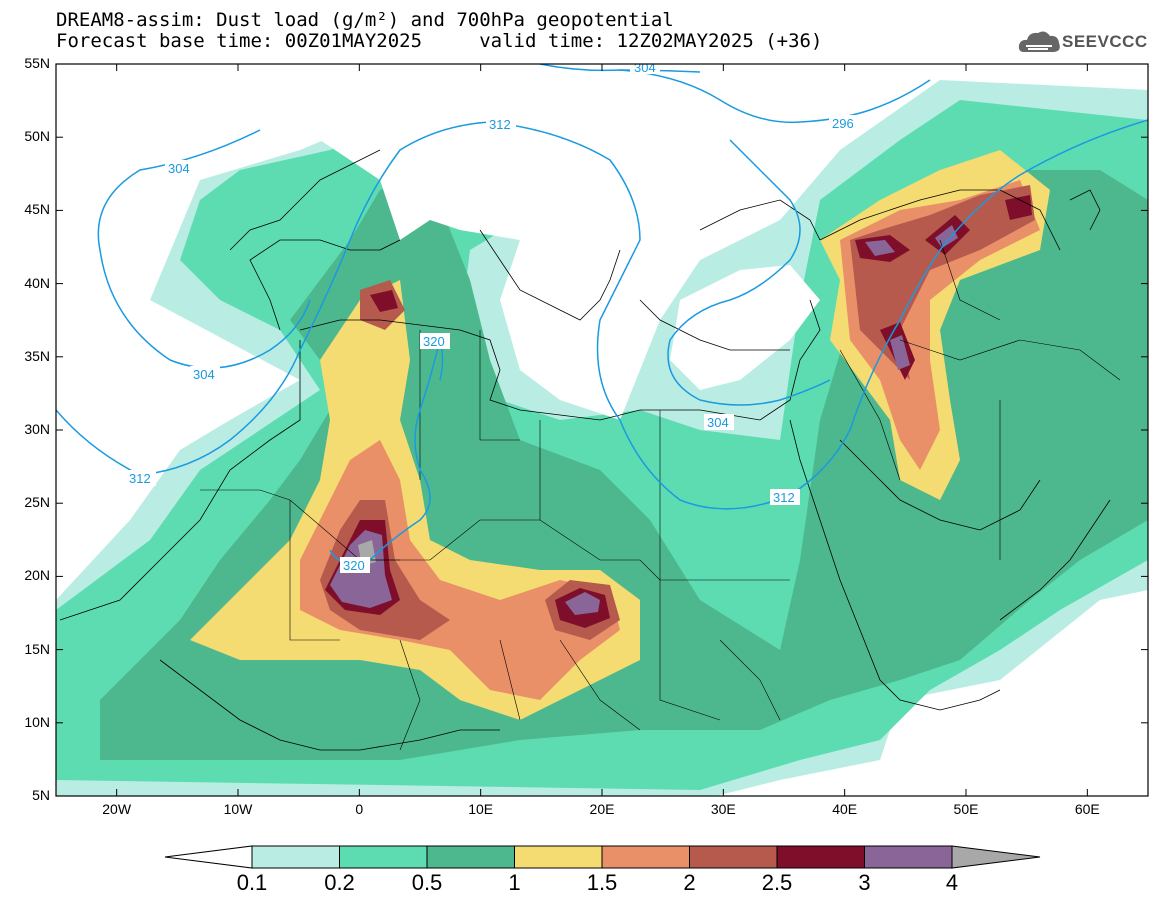 This screenshot has height=907, width=1165. I want to click on seevccc-logo: SEEVCCC, so click(1088, 42).